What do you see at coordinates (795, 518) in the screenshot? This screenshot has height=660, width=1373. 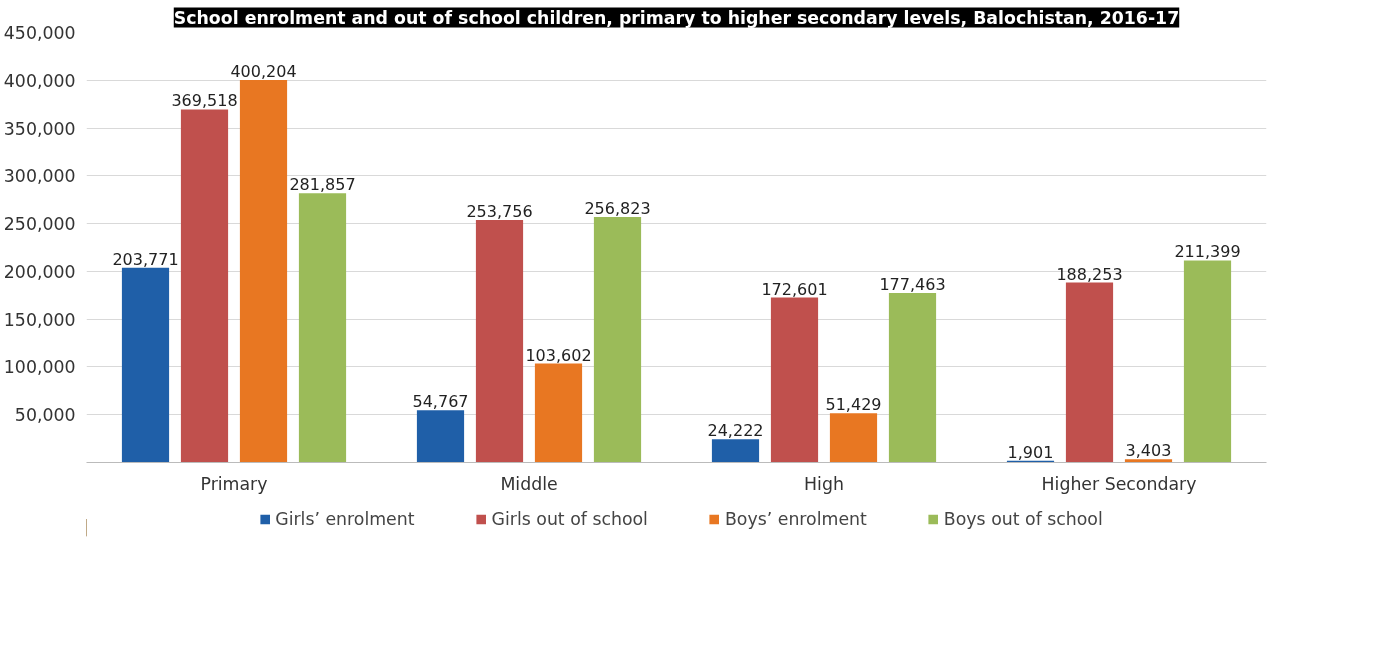 I see `legend-label: Boys’ enrolment` at bounding box center [795, 518].